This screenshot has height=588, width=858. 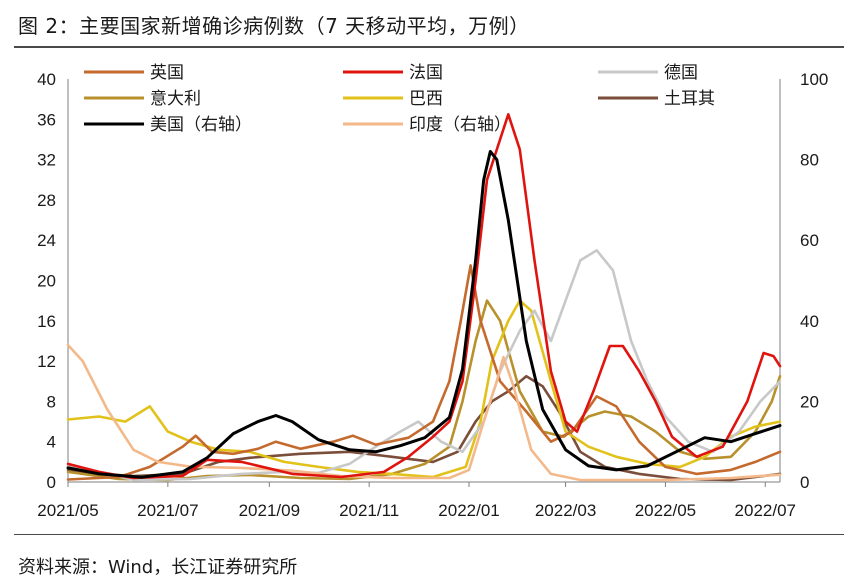 What do you see at coordinates (765, 510) in the screenshot?
I see `x-tick-label: 2022/07` at bounding box center [765, 510].